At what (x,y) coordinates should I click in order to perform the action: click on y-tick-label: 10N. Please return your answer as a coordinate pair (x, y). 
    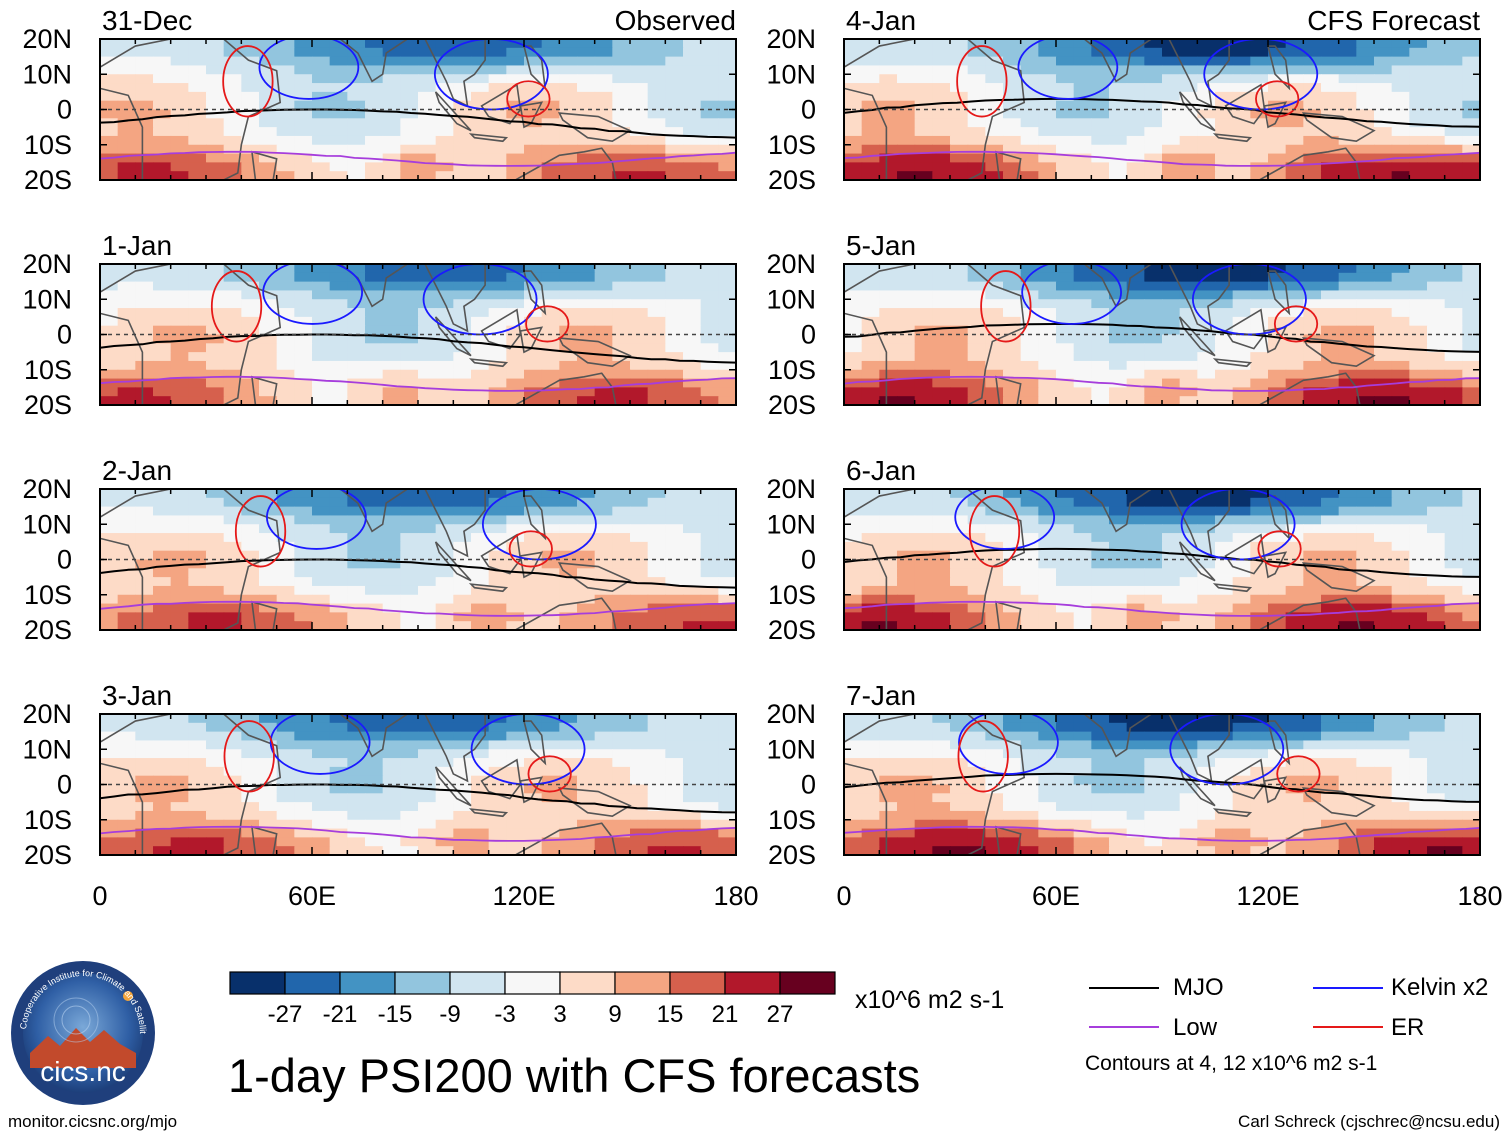
    Looking at the image, I should click on (791, 299).